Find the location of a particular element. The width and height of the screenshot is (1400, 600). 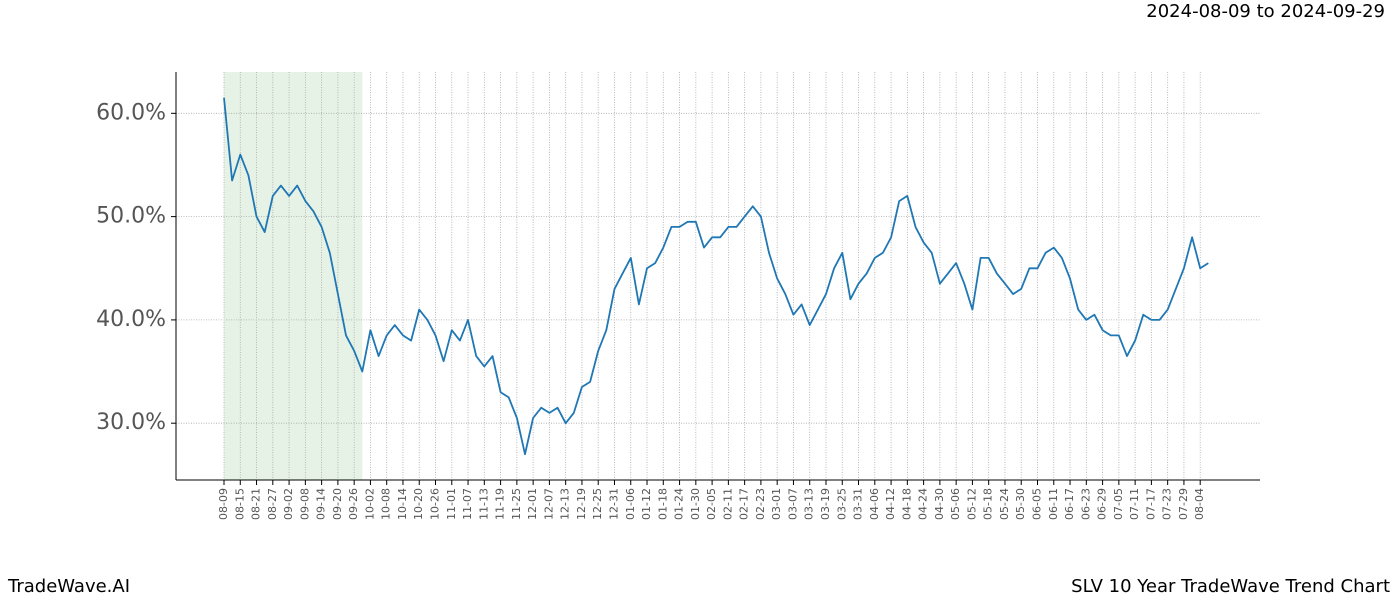

x-tick-label: 06-23 is located at coordinates (1085, 504).